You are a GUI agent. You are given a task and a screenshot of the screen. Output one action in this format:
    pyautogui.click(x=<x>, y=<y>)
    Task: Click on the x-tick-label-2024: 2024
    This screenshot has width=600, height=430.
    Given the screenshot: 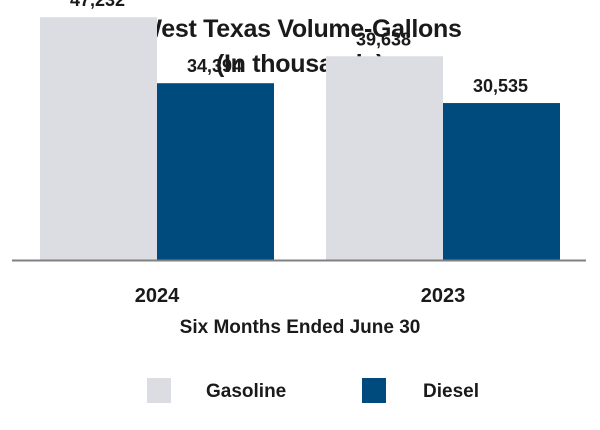 What is the action you would take?
    pyautogui.click(x=157, y=296)
    